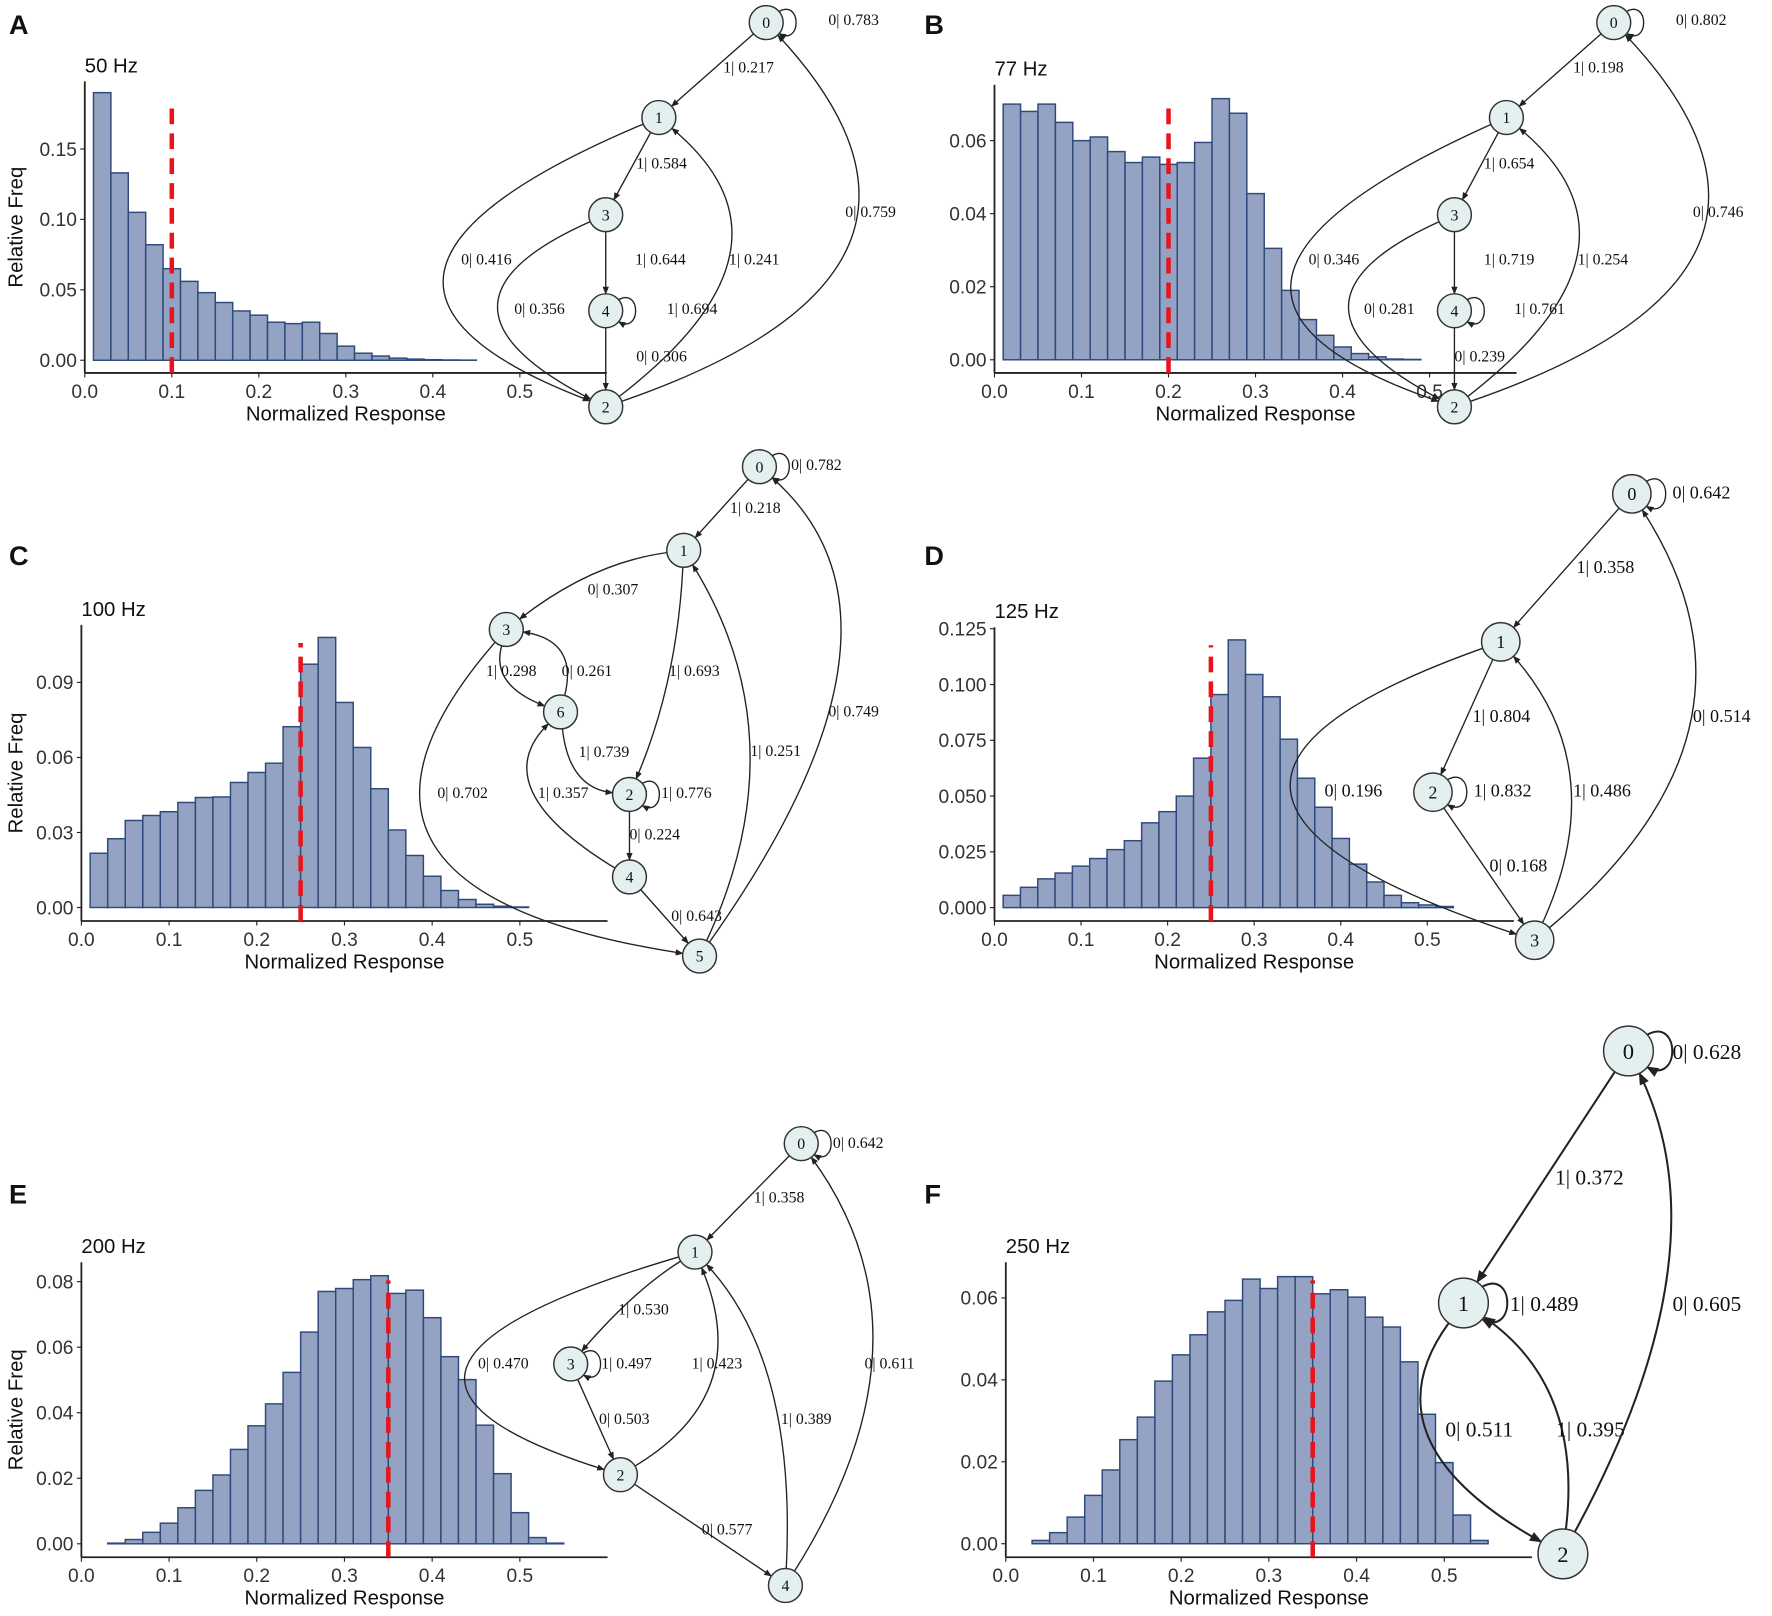  I want to click on transition-label: 0| 0.642, so click(858, 1143).